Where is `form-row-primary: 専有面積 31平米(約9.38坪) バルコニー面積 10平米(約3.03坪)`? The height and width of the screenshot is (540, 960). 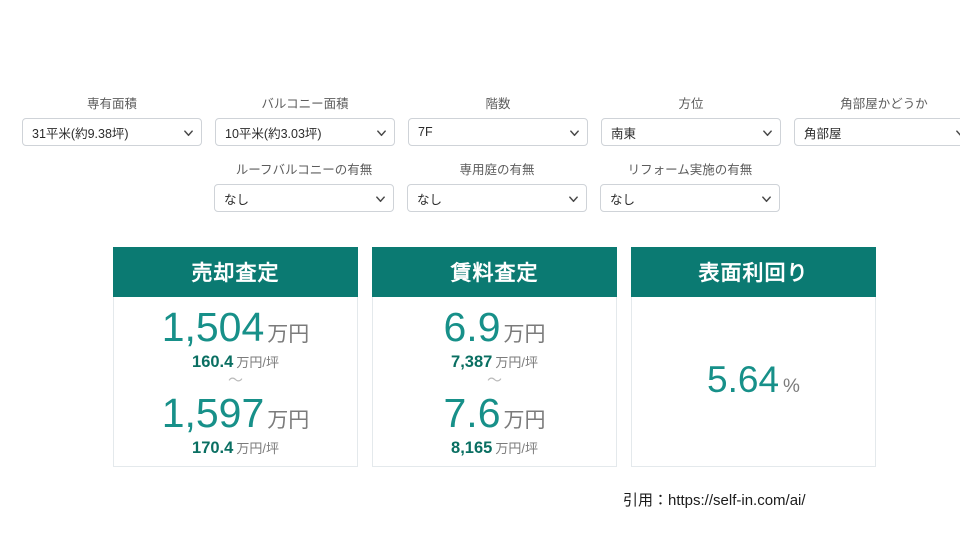 form-row-primary: 専有面積 31平米(約9.38坪) バルコニー面積 10平米(約3.03坪) is located at coordinates (480, 121).